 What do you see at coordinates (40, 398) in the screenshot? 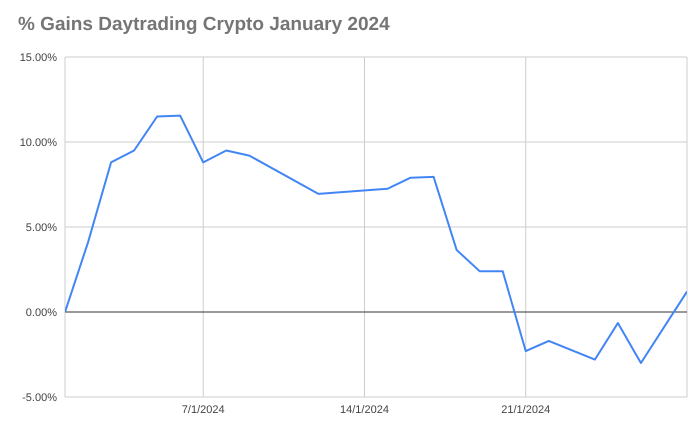
I see `y-tick-label: -5.00%` at bounding box center [40, 398].